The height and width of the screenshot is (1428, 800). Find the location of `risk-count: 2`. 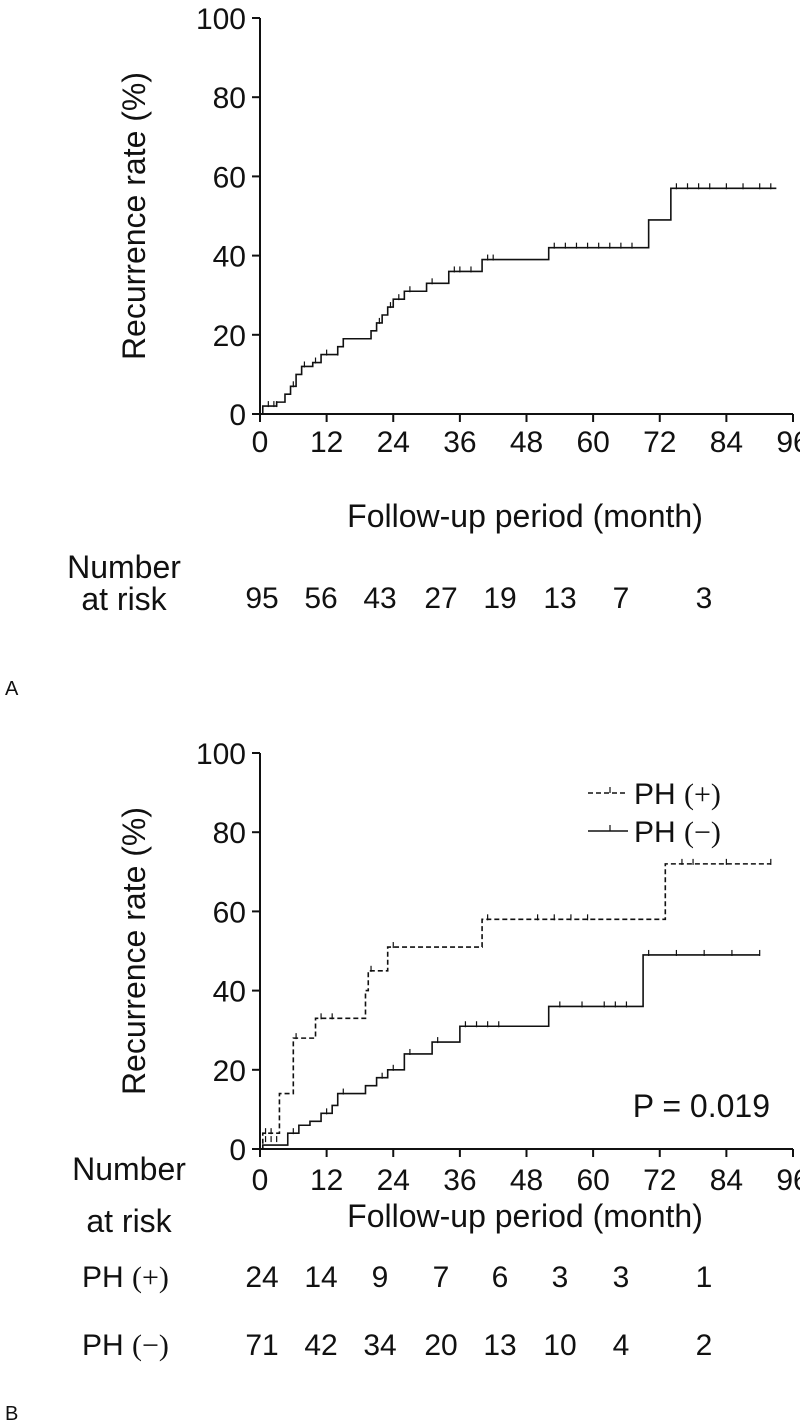

risk-count: 2 is located at coordinates (704, 1345).